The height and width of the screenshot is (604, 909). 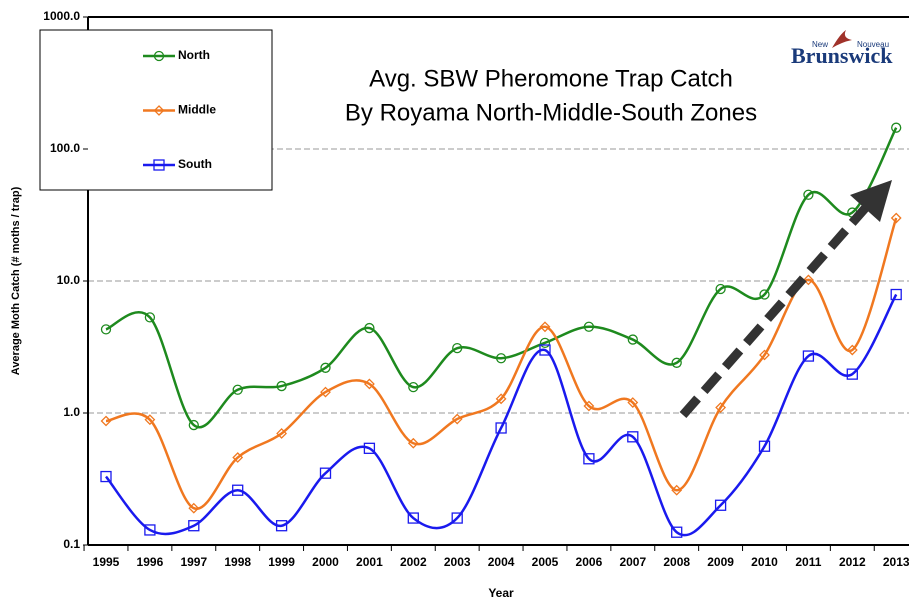 I want to click on logo-text: Nouveau, so click(x=873, y=44).